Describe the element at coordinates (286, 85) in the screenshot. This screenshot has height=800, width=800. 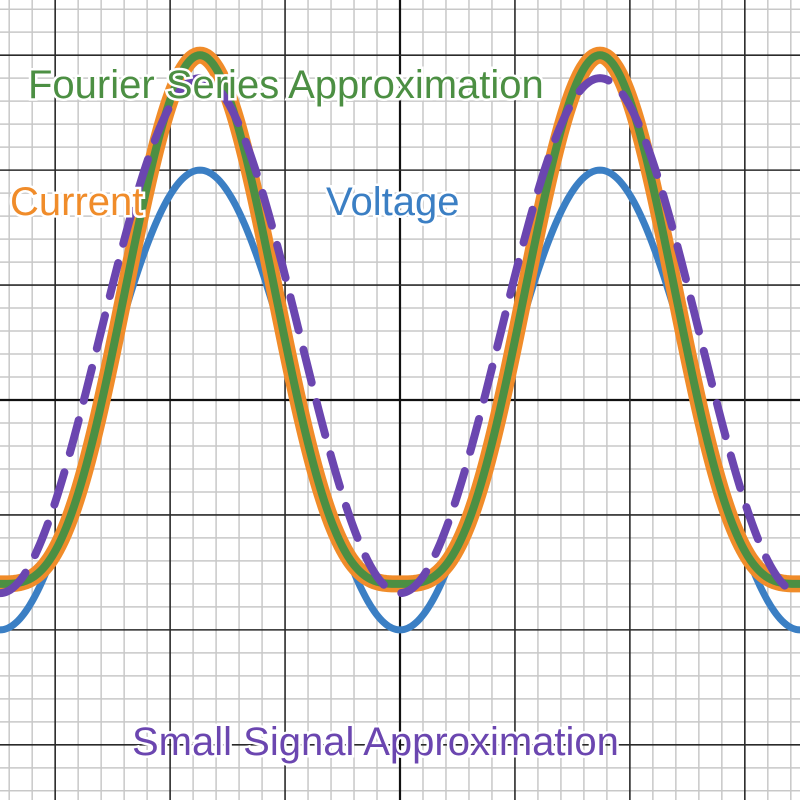
I see `fourier-series-label: Fourier Series Approximation` at that location.